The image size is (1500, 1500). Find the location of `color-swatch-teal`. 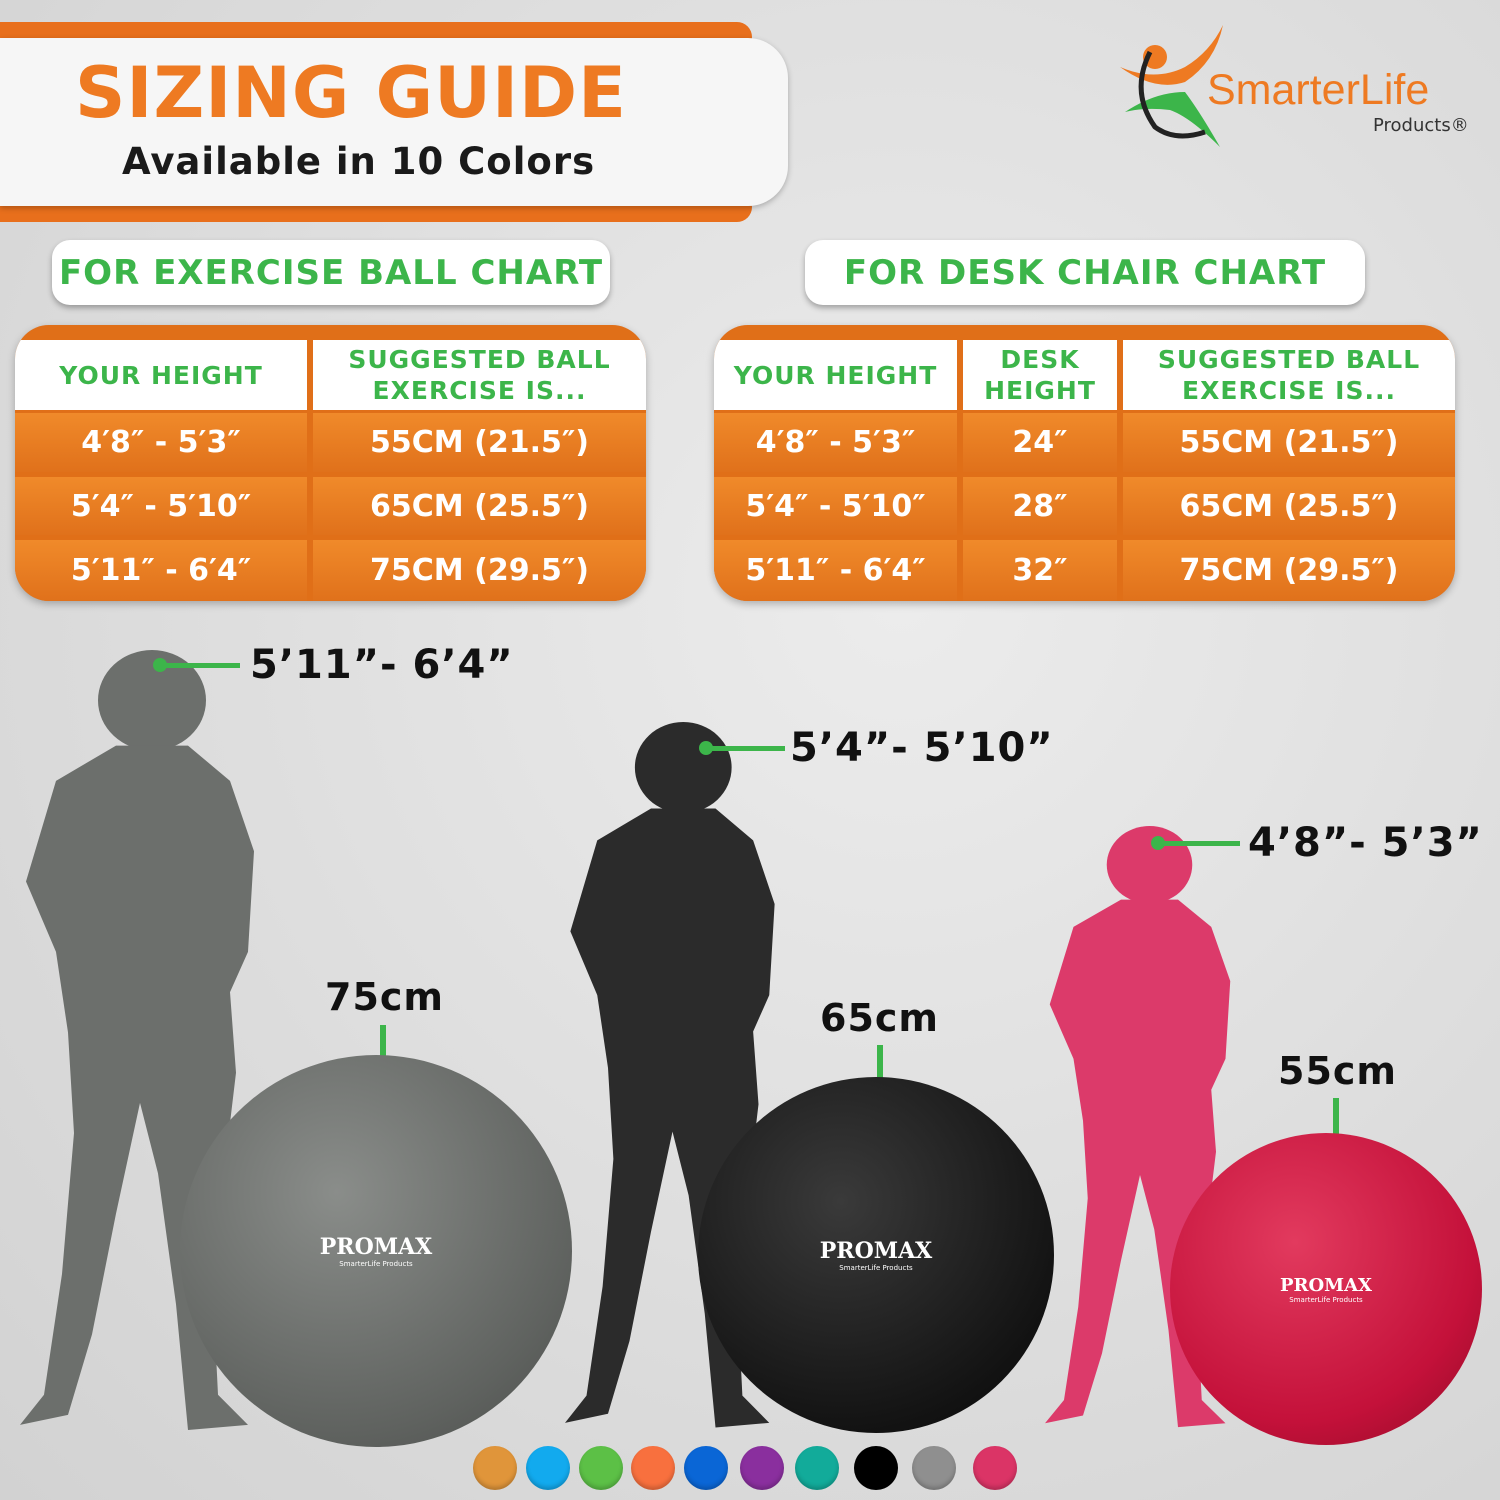

color-swatch-teal is located at coordinates (817, 1468).